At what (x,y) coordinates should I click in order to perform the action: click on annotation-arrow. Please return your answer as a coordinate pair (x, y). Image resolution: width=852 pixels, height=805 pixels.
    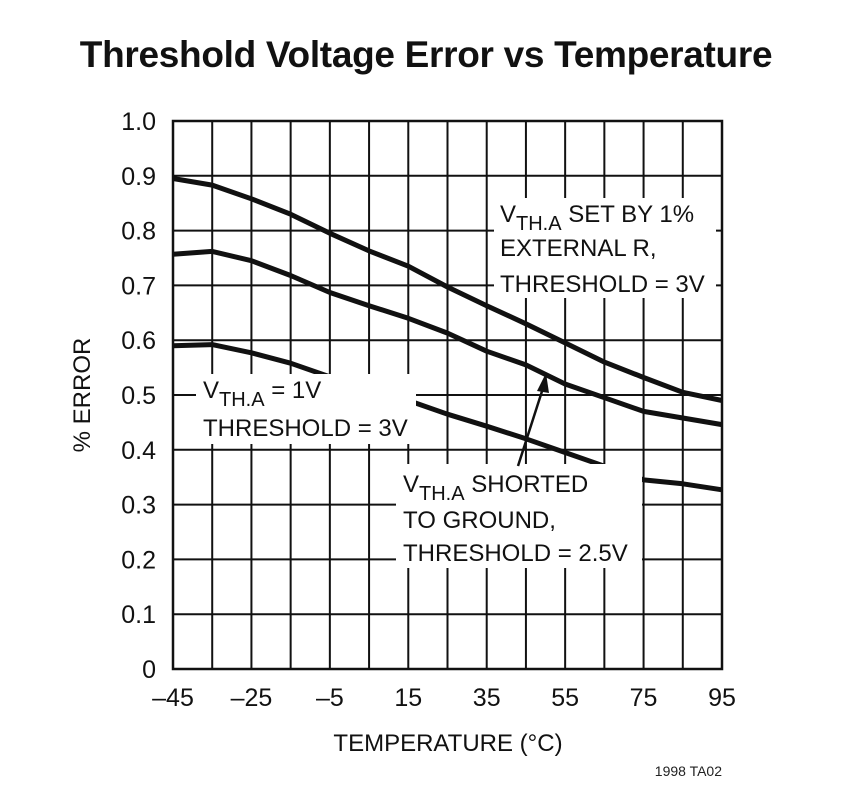
    Looking at the image, I should click on (531, 425).